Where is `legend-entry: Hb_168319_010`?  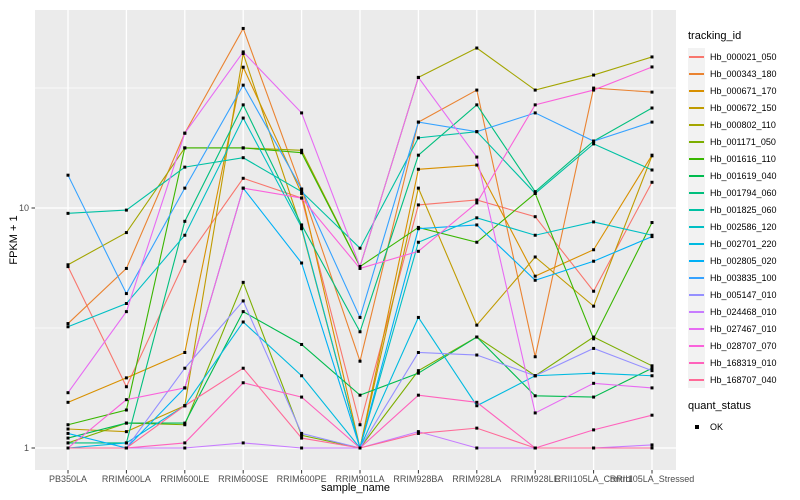
legend-entry: Hb_168319_010 is located at coordinates (744, 362).